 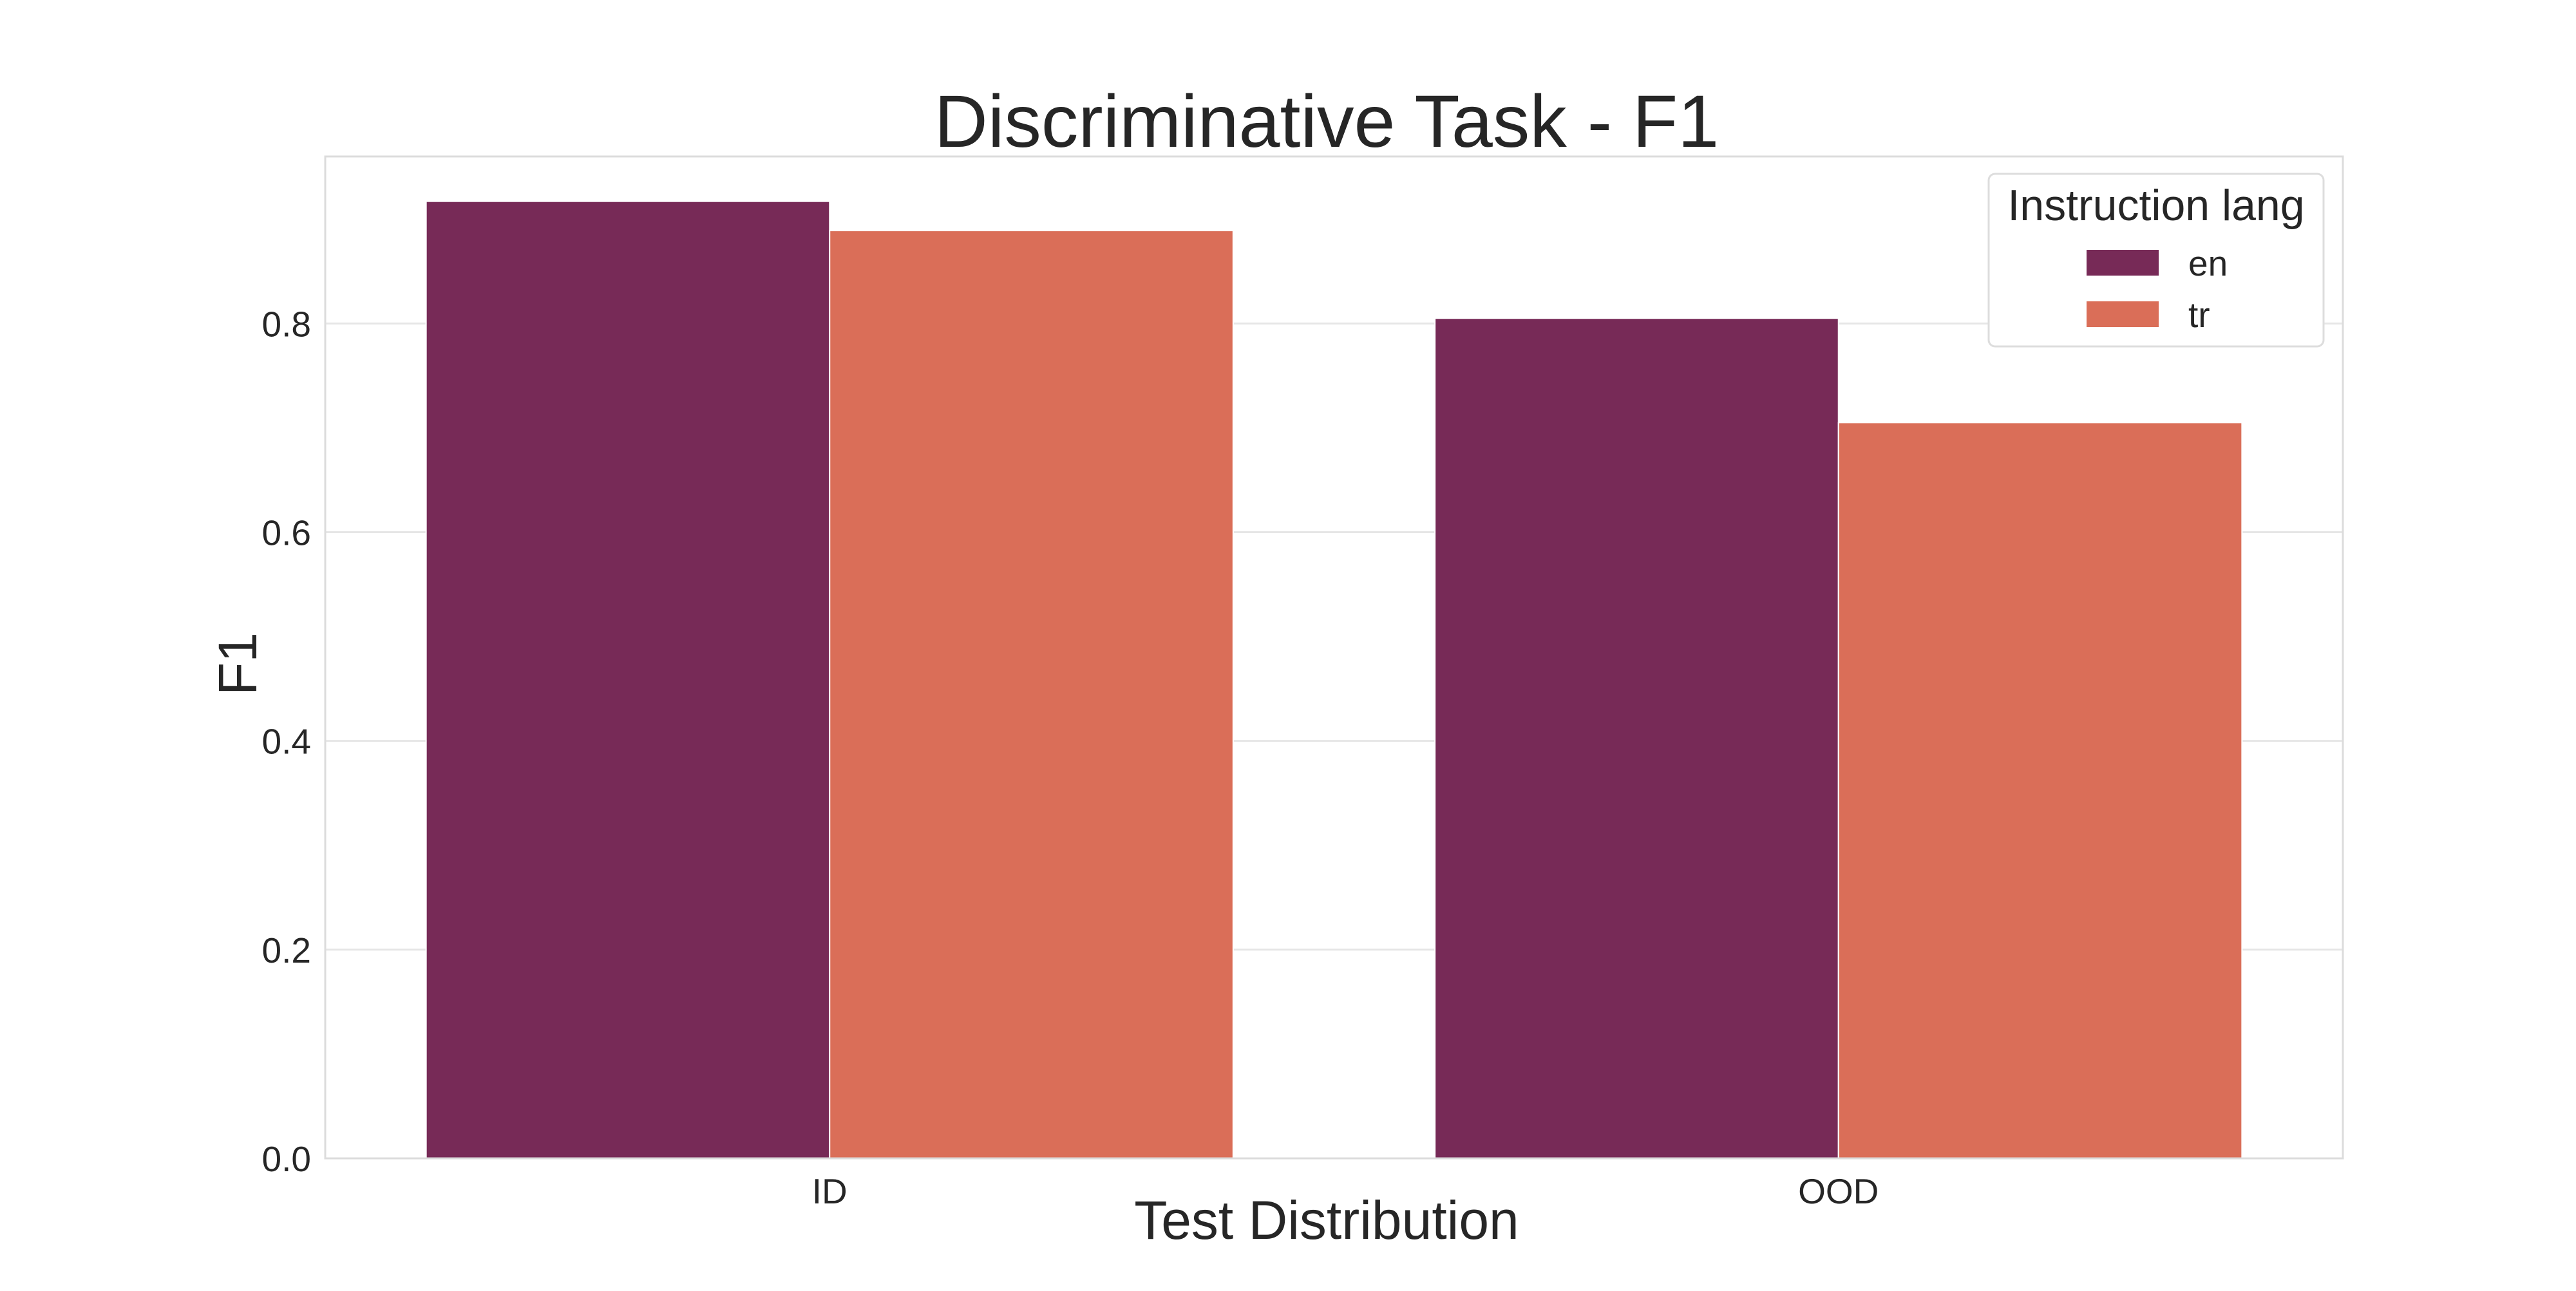 What do you see at coordinates (286, 324) in the screenshot?
I see `y-tick-label: 0.8` at bounding box center [286, 324].